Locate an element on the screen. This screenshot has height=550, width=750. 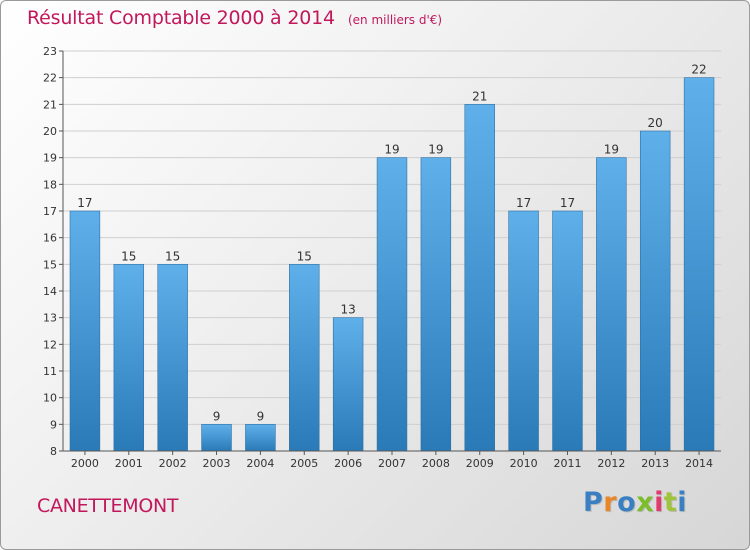
x-tick-label: 2003 is located at coordinates (217, 463).